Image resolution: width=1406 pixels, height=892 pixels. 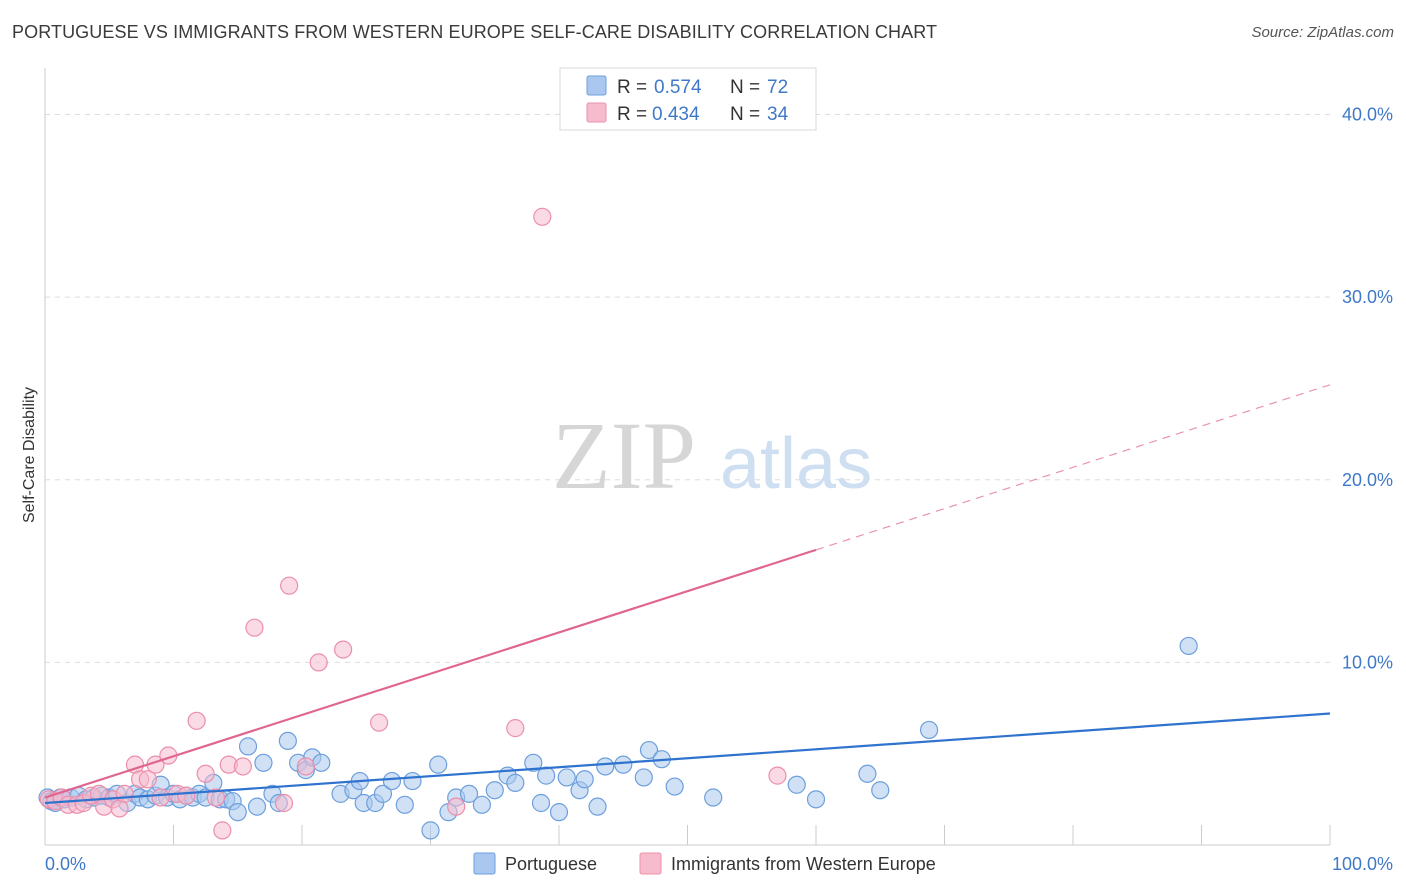 What do you see at coordinates (484, 863) in the screenshot?
I see `series-legend-swatch-blue` at bounding box center [484, 863].